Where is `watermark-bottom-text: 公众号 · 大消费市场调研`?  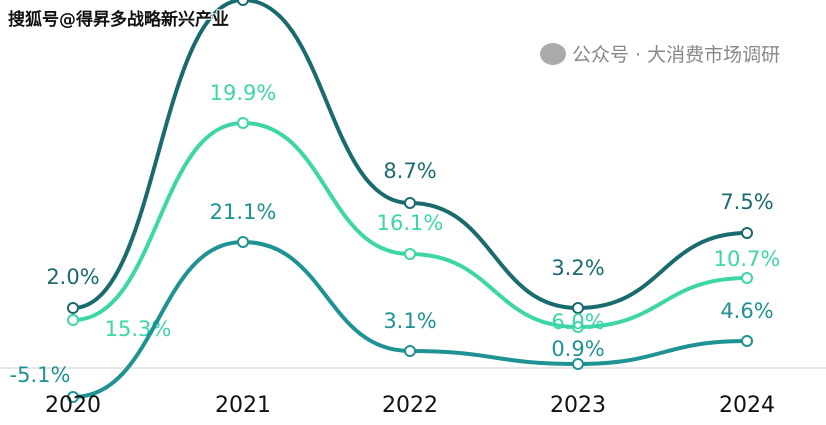 watermark-bottom-text: 公众号 · 大消费市场调研 is located at coordinates (676, 55).